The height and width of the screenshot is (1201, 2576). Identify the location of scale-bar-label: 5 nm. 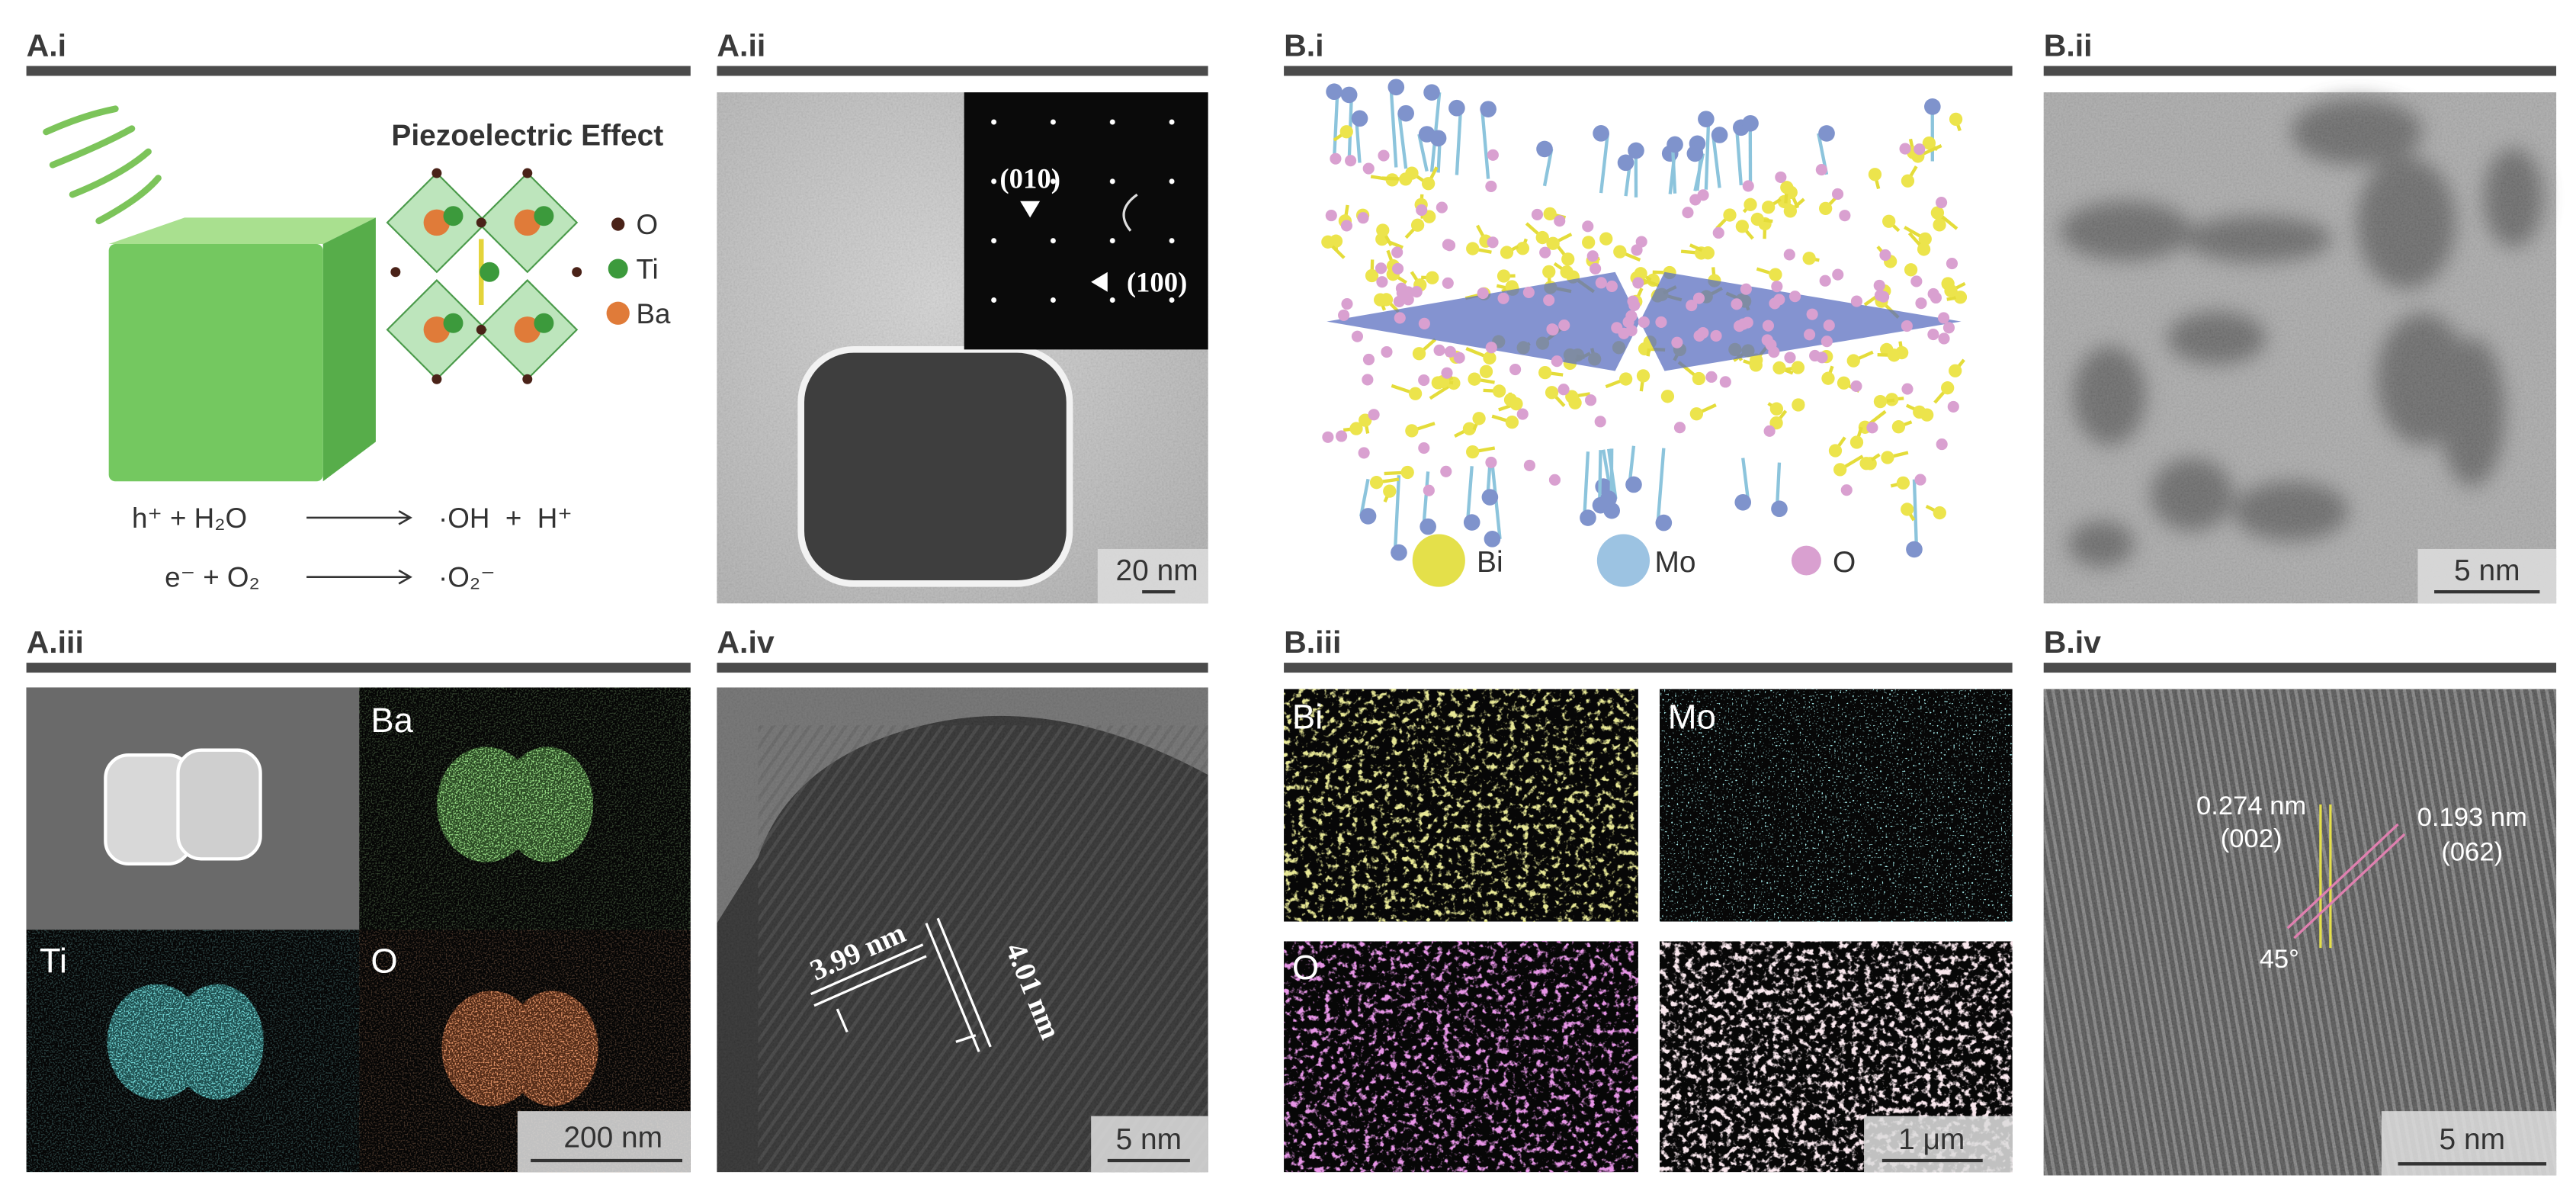
(1149, 1139).